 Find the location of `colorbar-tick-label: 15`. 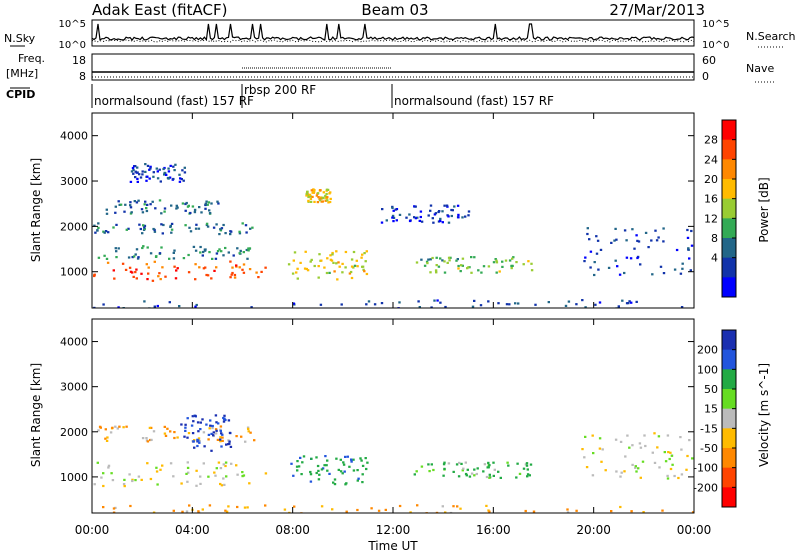

colorbar-tick-label: 15 is located at coordinates (711, 409).